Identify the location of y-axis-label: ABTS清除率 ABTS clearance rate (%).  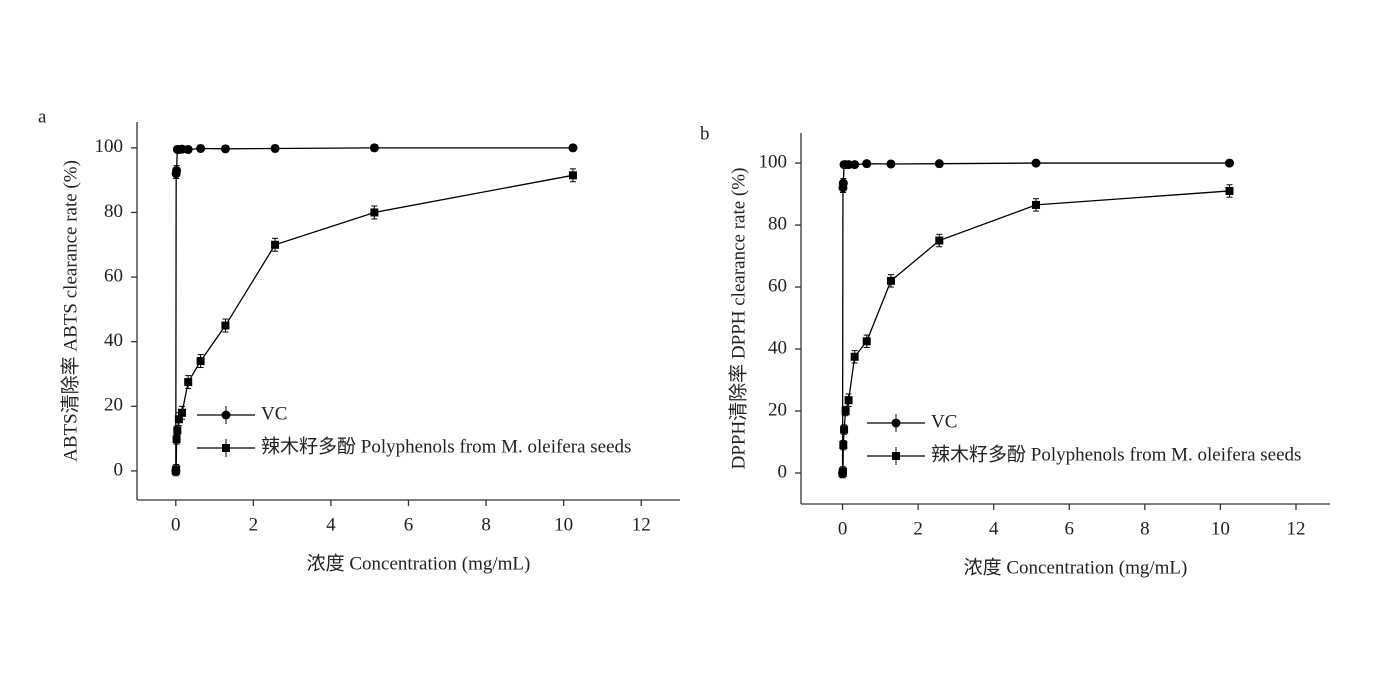
(70, 311).